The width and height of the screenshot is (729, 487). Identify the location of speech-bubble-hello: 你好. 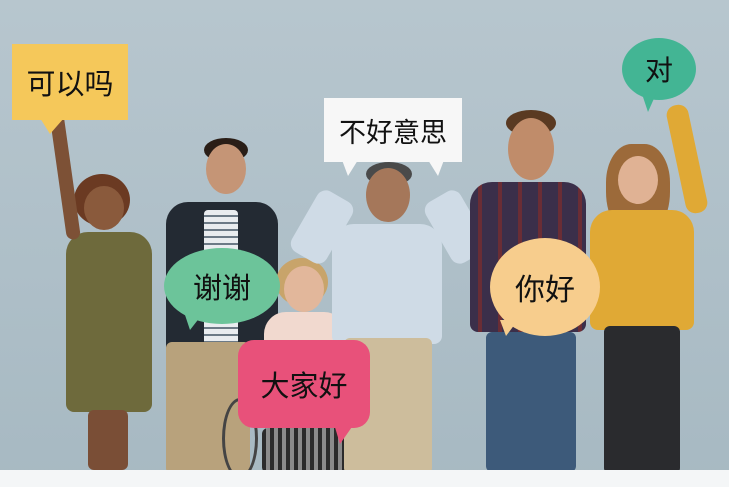
(545, 287).